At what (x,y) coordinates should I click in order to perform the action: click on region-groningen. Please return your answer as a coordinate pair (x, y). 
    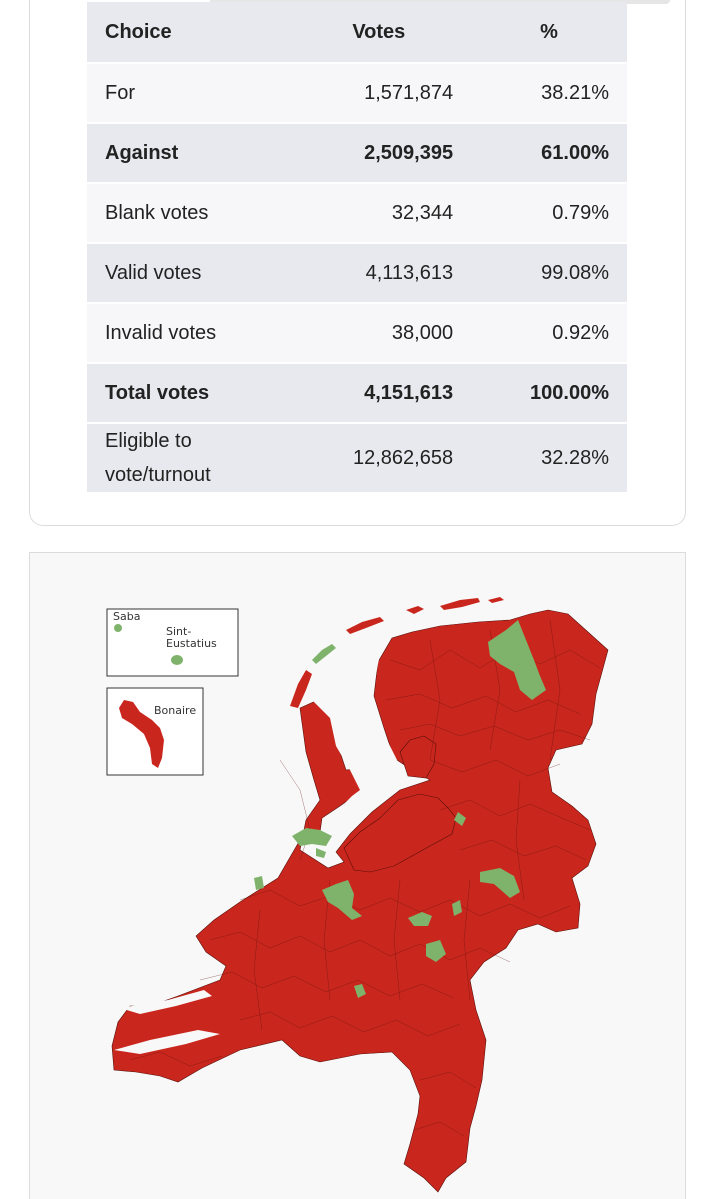
    Looking at the image, I should click on (517, 660).